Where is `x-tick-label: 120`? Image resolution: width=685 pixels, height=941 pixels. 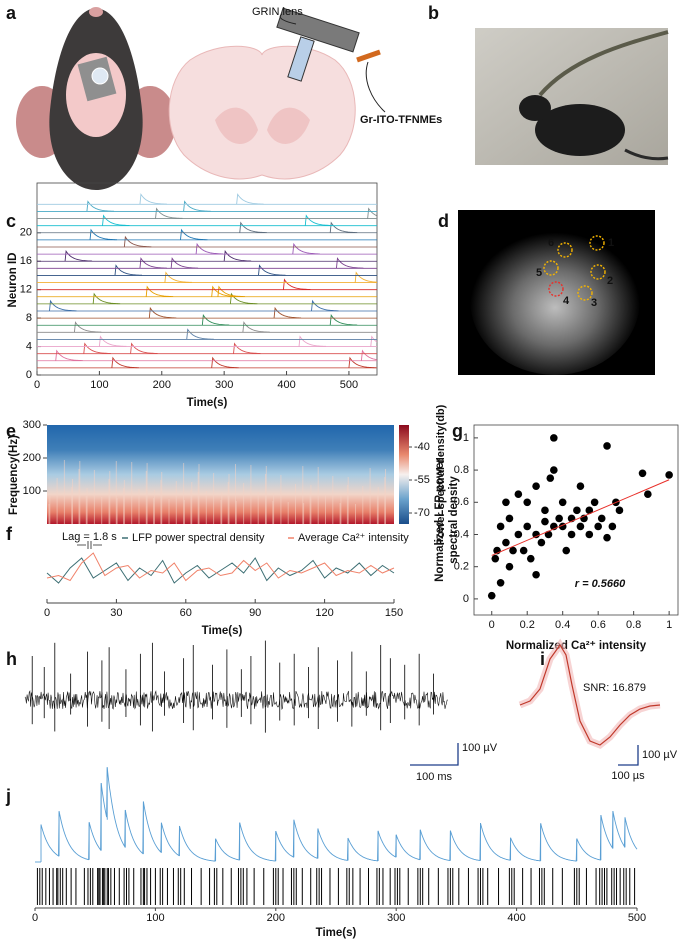 x-tick-label: 120 is located at coordinates (324, 613).